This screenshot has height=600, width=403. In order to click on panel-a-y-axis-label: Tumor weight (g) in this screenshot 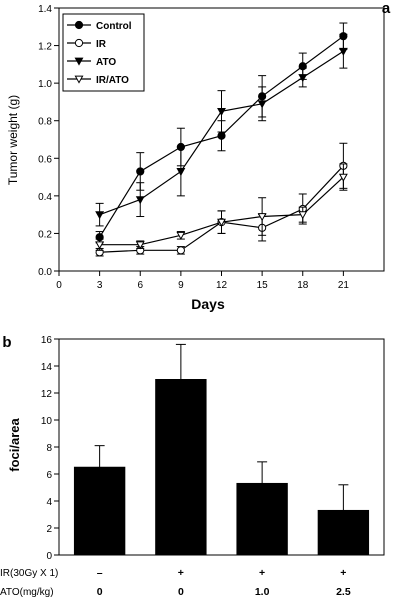, I will do `click(13, 140)`.